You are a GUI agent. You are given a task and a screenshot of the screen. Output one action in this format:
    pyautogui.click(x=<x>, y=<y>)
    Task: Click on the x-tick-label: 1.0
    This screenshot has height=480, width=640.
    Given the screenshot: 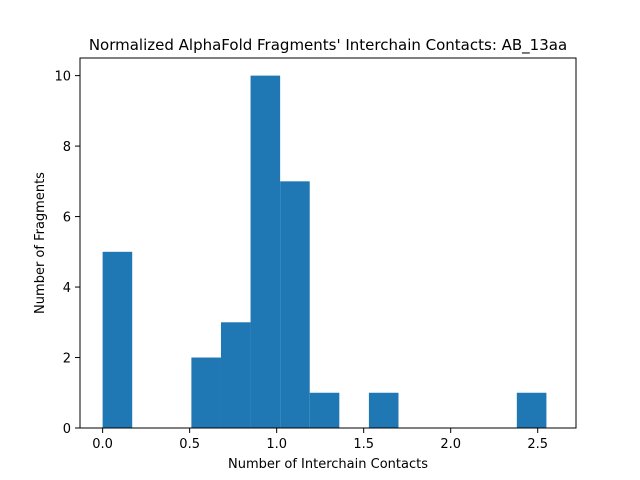 What is the action you would take?
    pyautogui.click(x=276, y=444)
    